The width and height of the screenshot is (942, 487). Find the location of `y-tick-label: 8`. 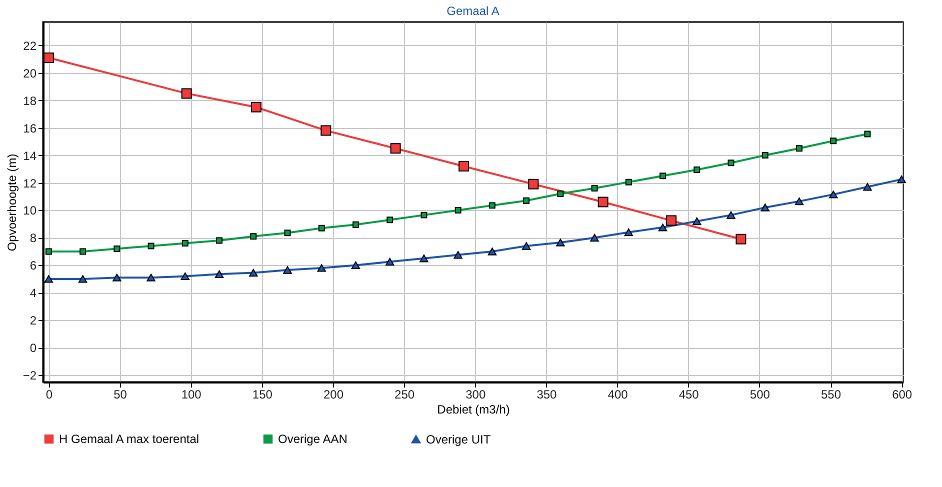

y-tick-label: 8 is located at coordinates (33, 238).